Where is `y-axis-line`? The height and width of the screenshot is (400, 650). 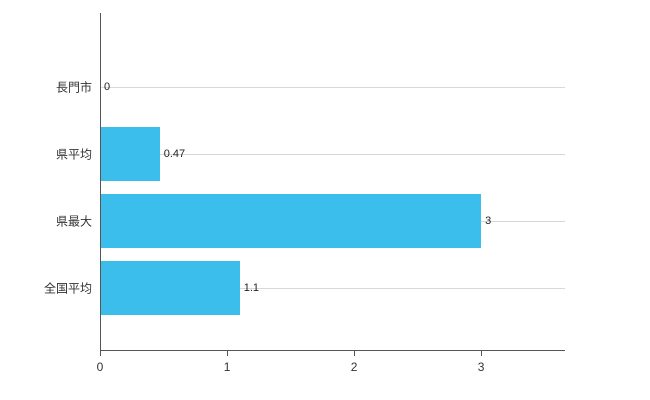 y-axis-line is located at coordinates (100, 181).